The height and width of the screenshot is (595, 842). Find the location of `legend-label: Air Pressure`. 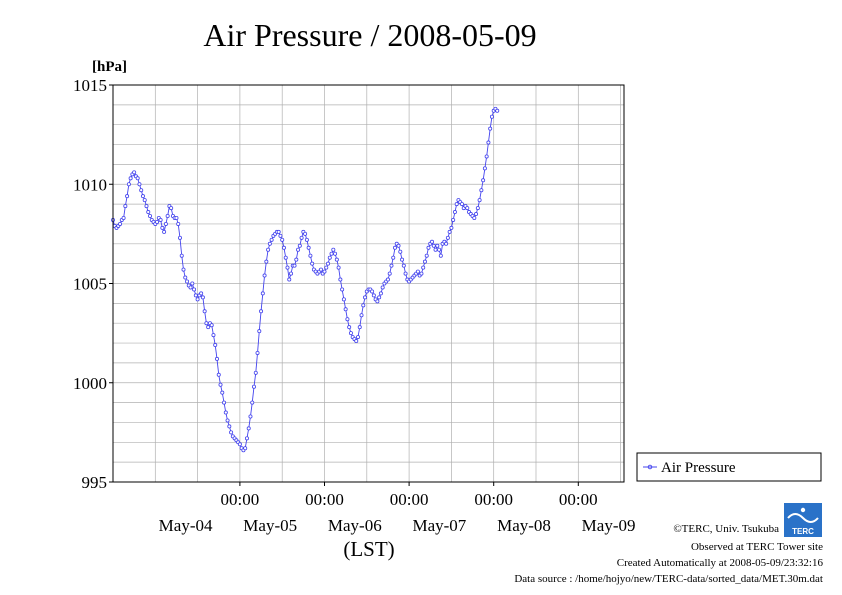

legend-label: Air Pressure is located at coordinates (698, 468).